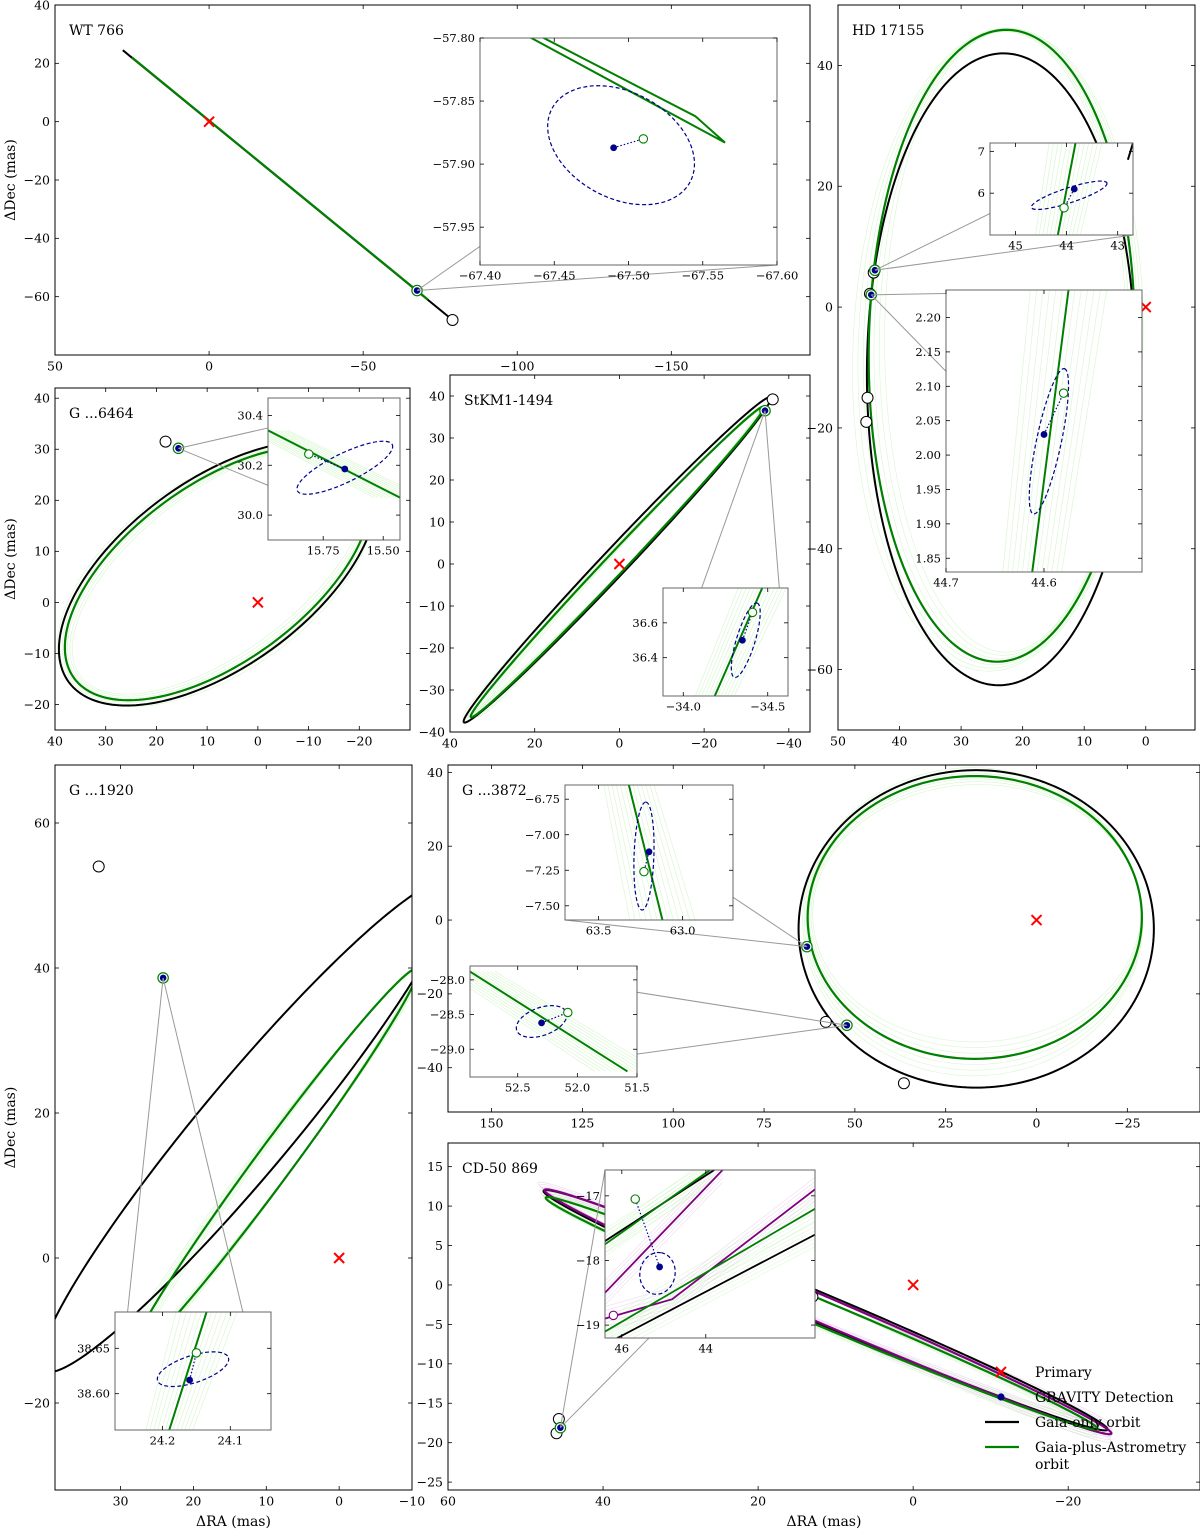  Describe the element at coordinates (913, 1501) in the screenshot. I see `cd50869-xtick-label: 0` at that location.